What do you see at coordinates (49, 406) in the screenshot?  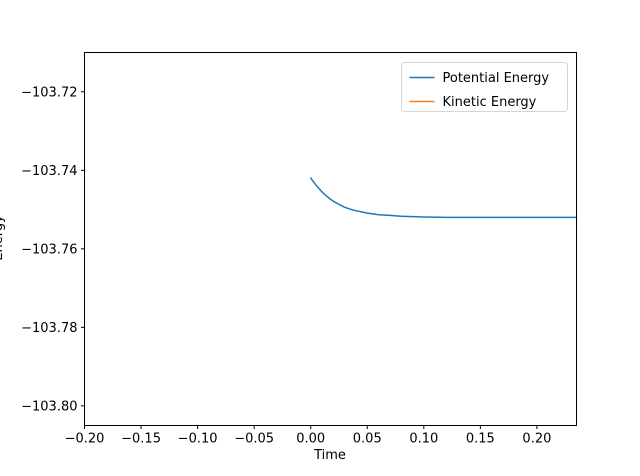 I see `y-tick-label: −103.80` at bounding box center [49, 406].